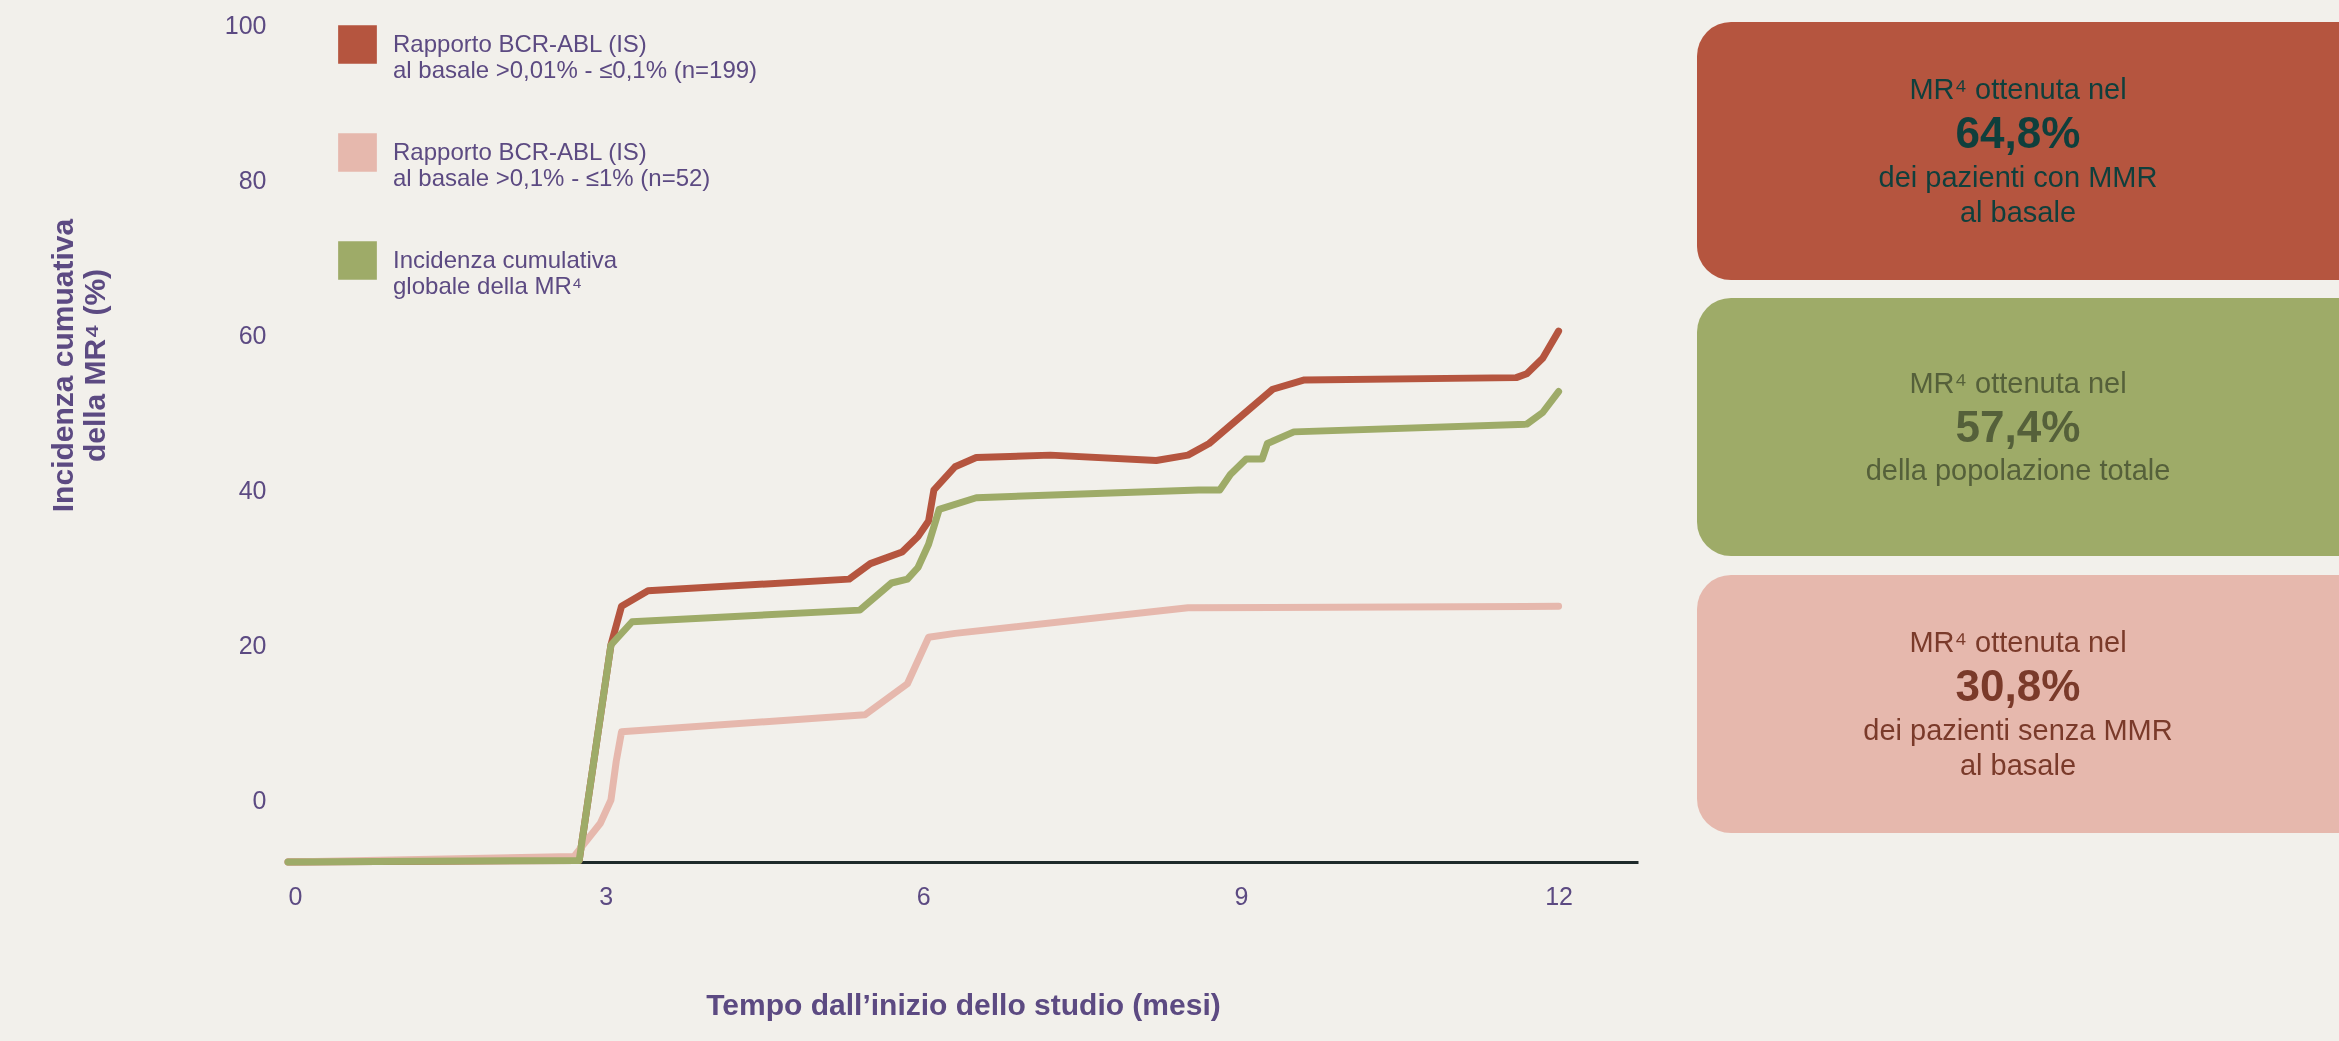  Describe the element at coordinates (252, 489) in the screenshot. I see `y-tick-label: 40` at that location.